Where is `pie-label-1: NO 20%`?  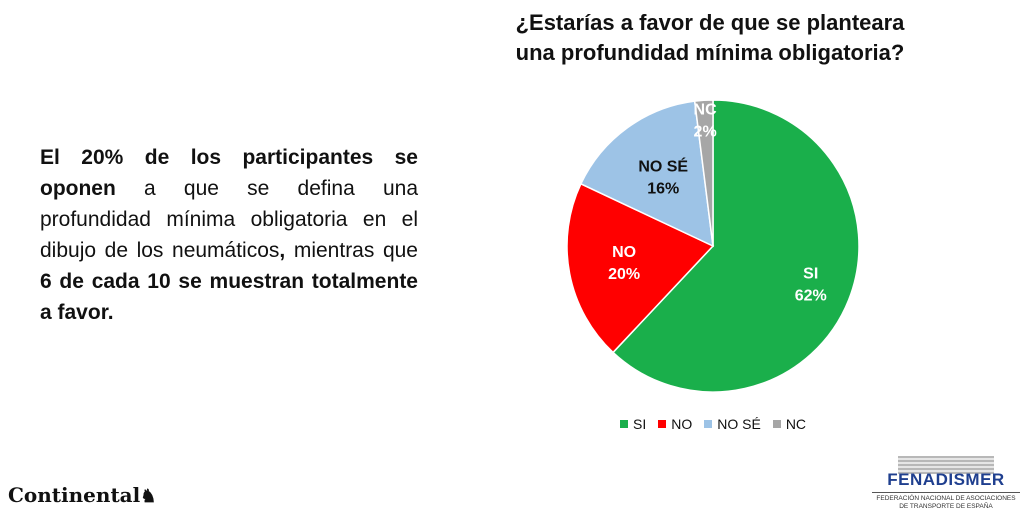
pie-label-1: NO 20% is located at coordinates (624, 263).